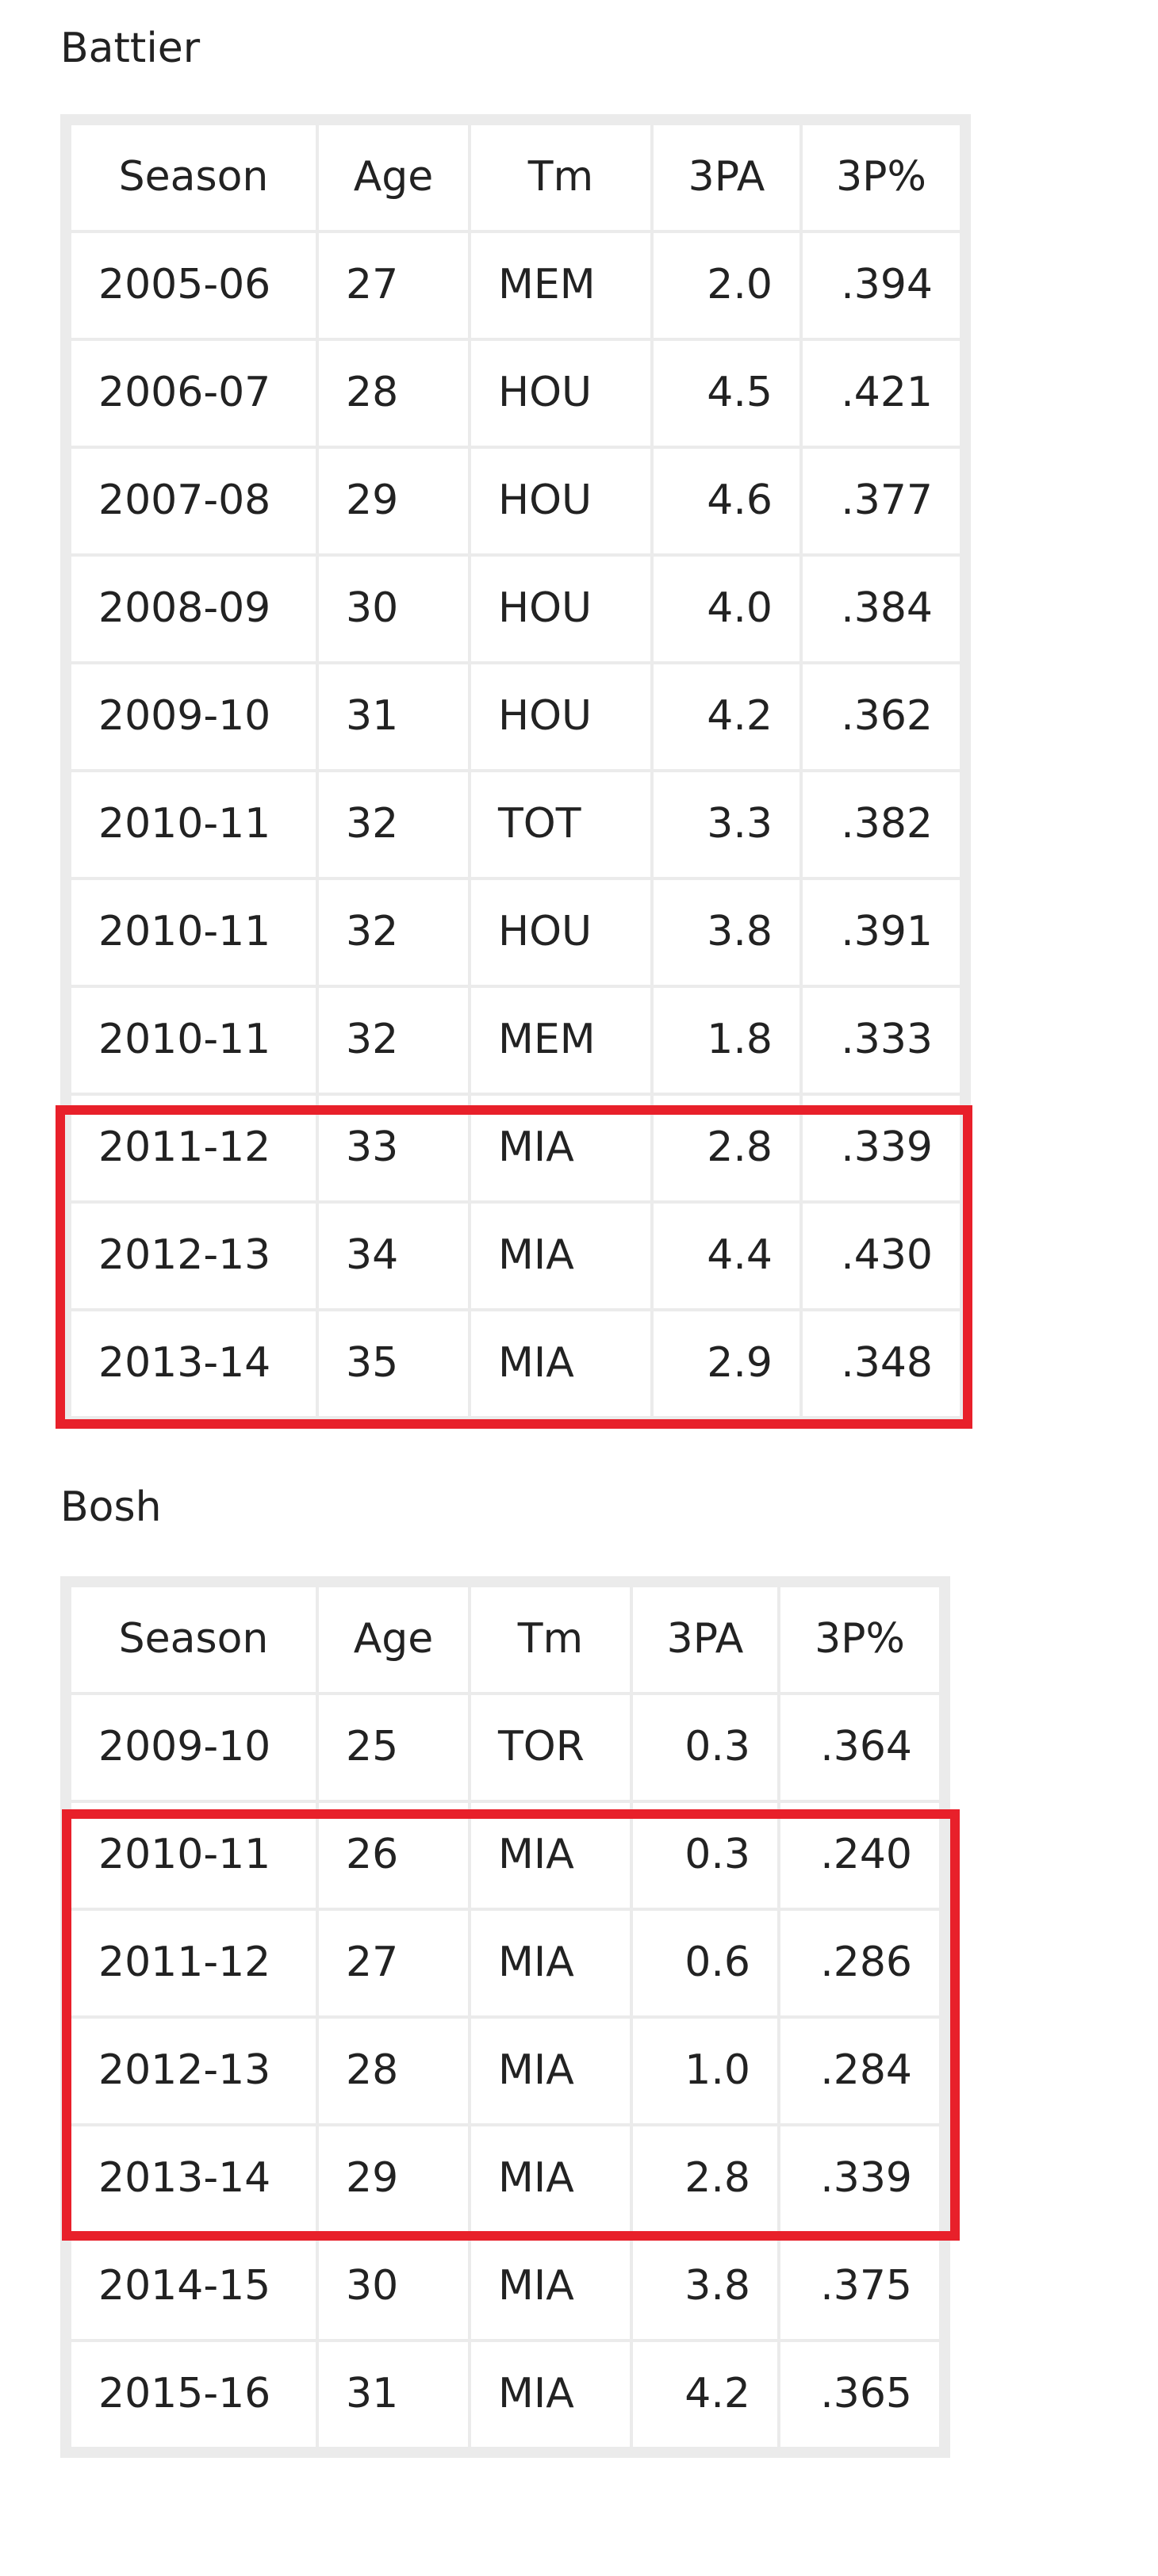 The height and width of the screenshot is (2576, 1158). What do you see at coordinates (539, 824) in the screenshot?
I see `cell-text: TOT` at bounding box center [539, 824].